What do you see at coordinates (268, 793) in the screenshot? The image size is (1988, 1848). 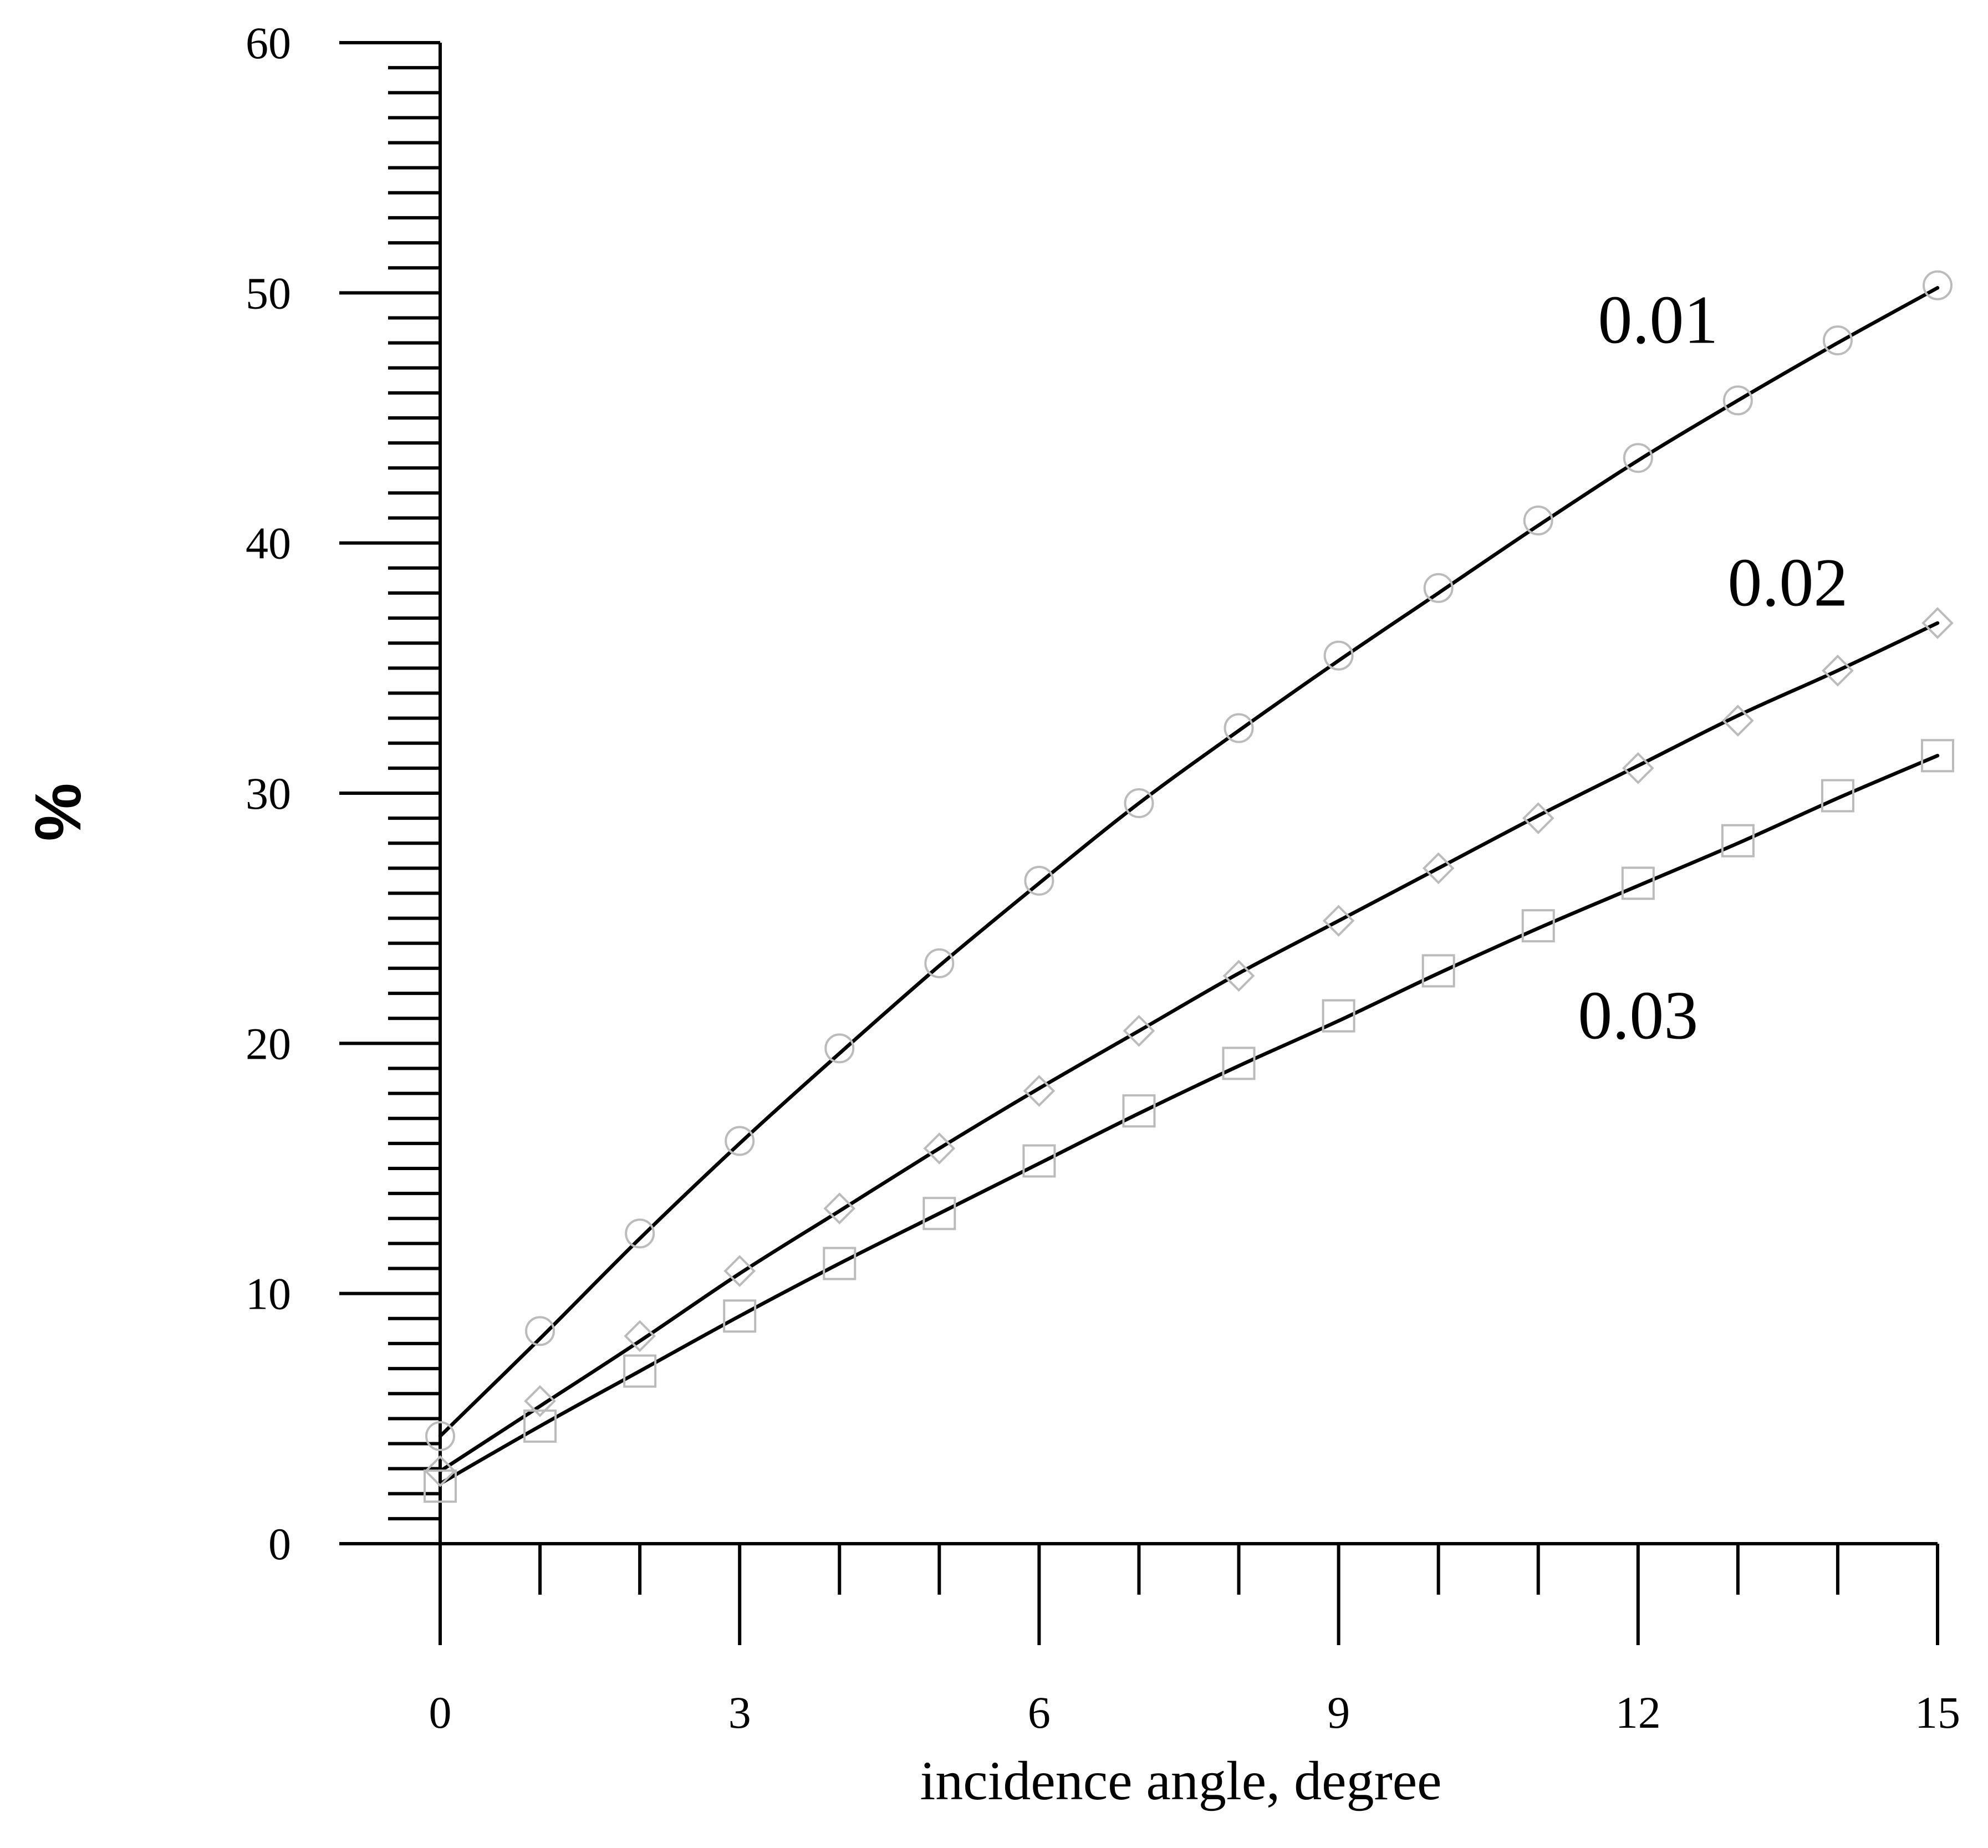 I see `y-tick-label: 30` at bounding box center [268, 793].